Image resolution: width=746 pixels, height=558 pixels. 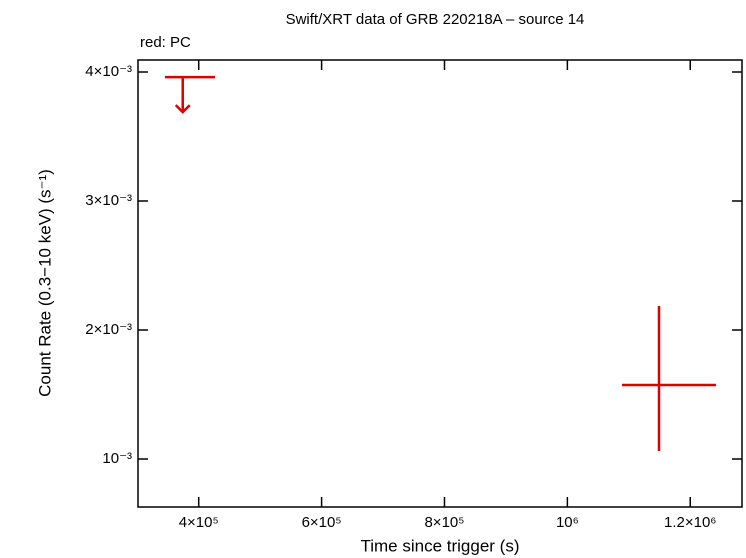 I want to click on y-tick-label: 3×10⁻³, so click(x=108, y=200).